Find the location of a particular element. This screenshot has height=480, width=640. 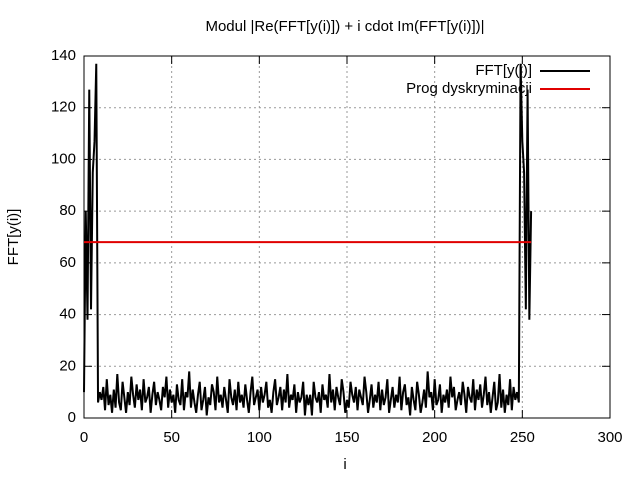

y-tick-label: 0 is located at coordinates (72, 417).